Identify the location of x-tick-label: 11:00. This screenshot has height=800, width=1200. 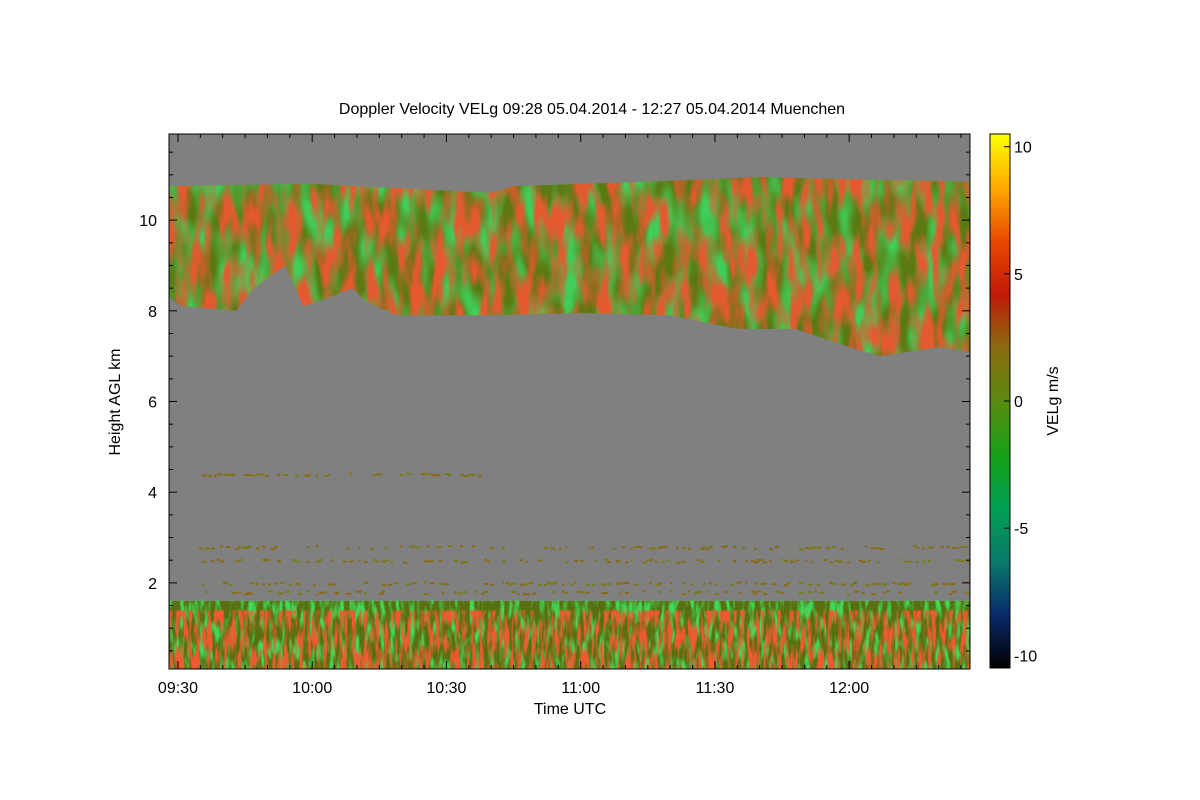
(580, 688).